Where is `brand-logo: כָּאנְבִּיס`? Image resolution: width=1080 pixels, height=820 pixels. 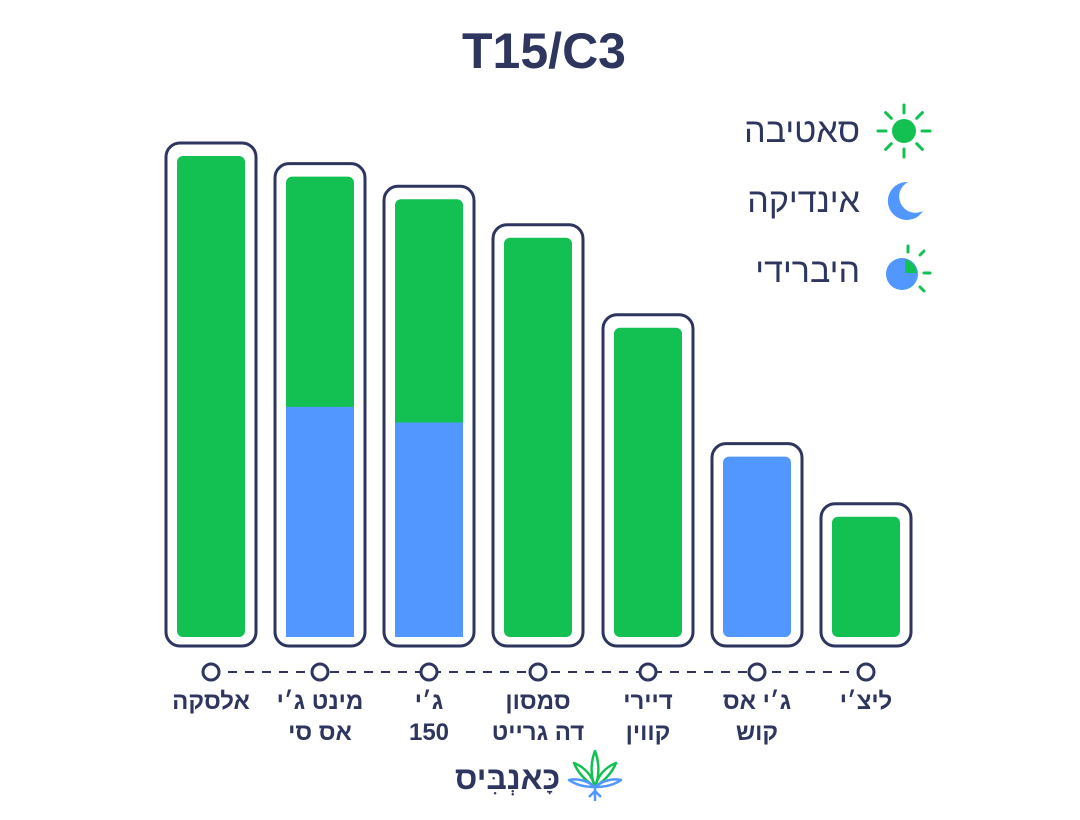
brand-logo: כָּאנְבִּיס is located at coordinates (545, 778).